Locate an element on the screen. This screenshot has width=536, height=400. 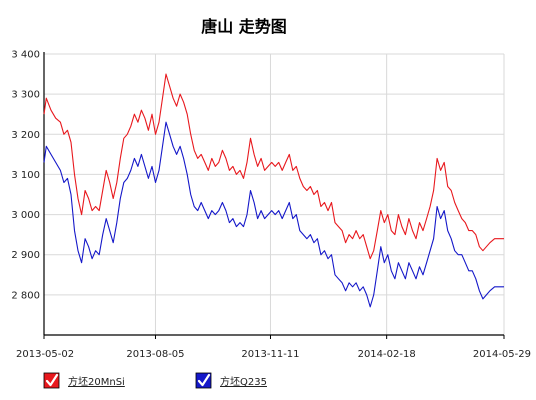
legend-item: 方坯Q235 is located at coordinates (231, 380).